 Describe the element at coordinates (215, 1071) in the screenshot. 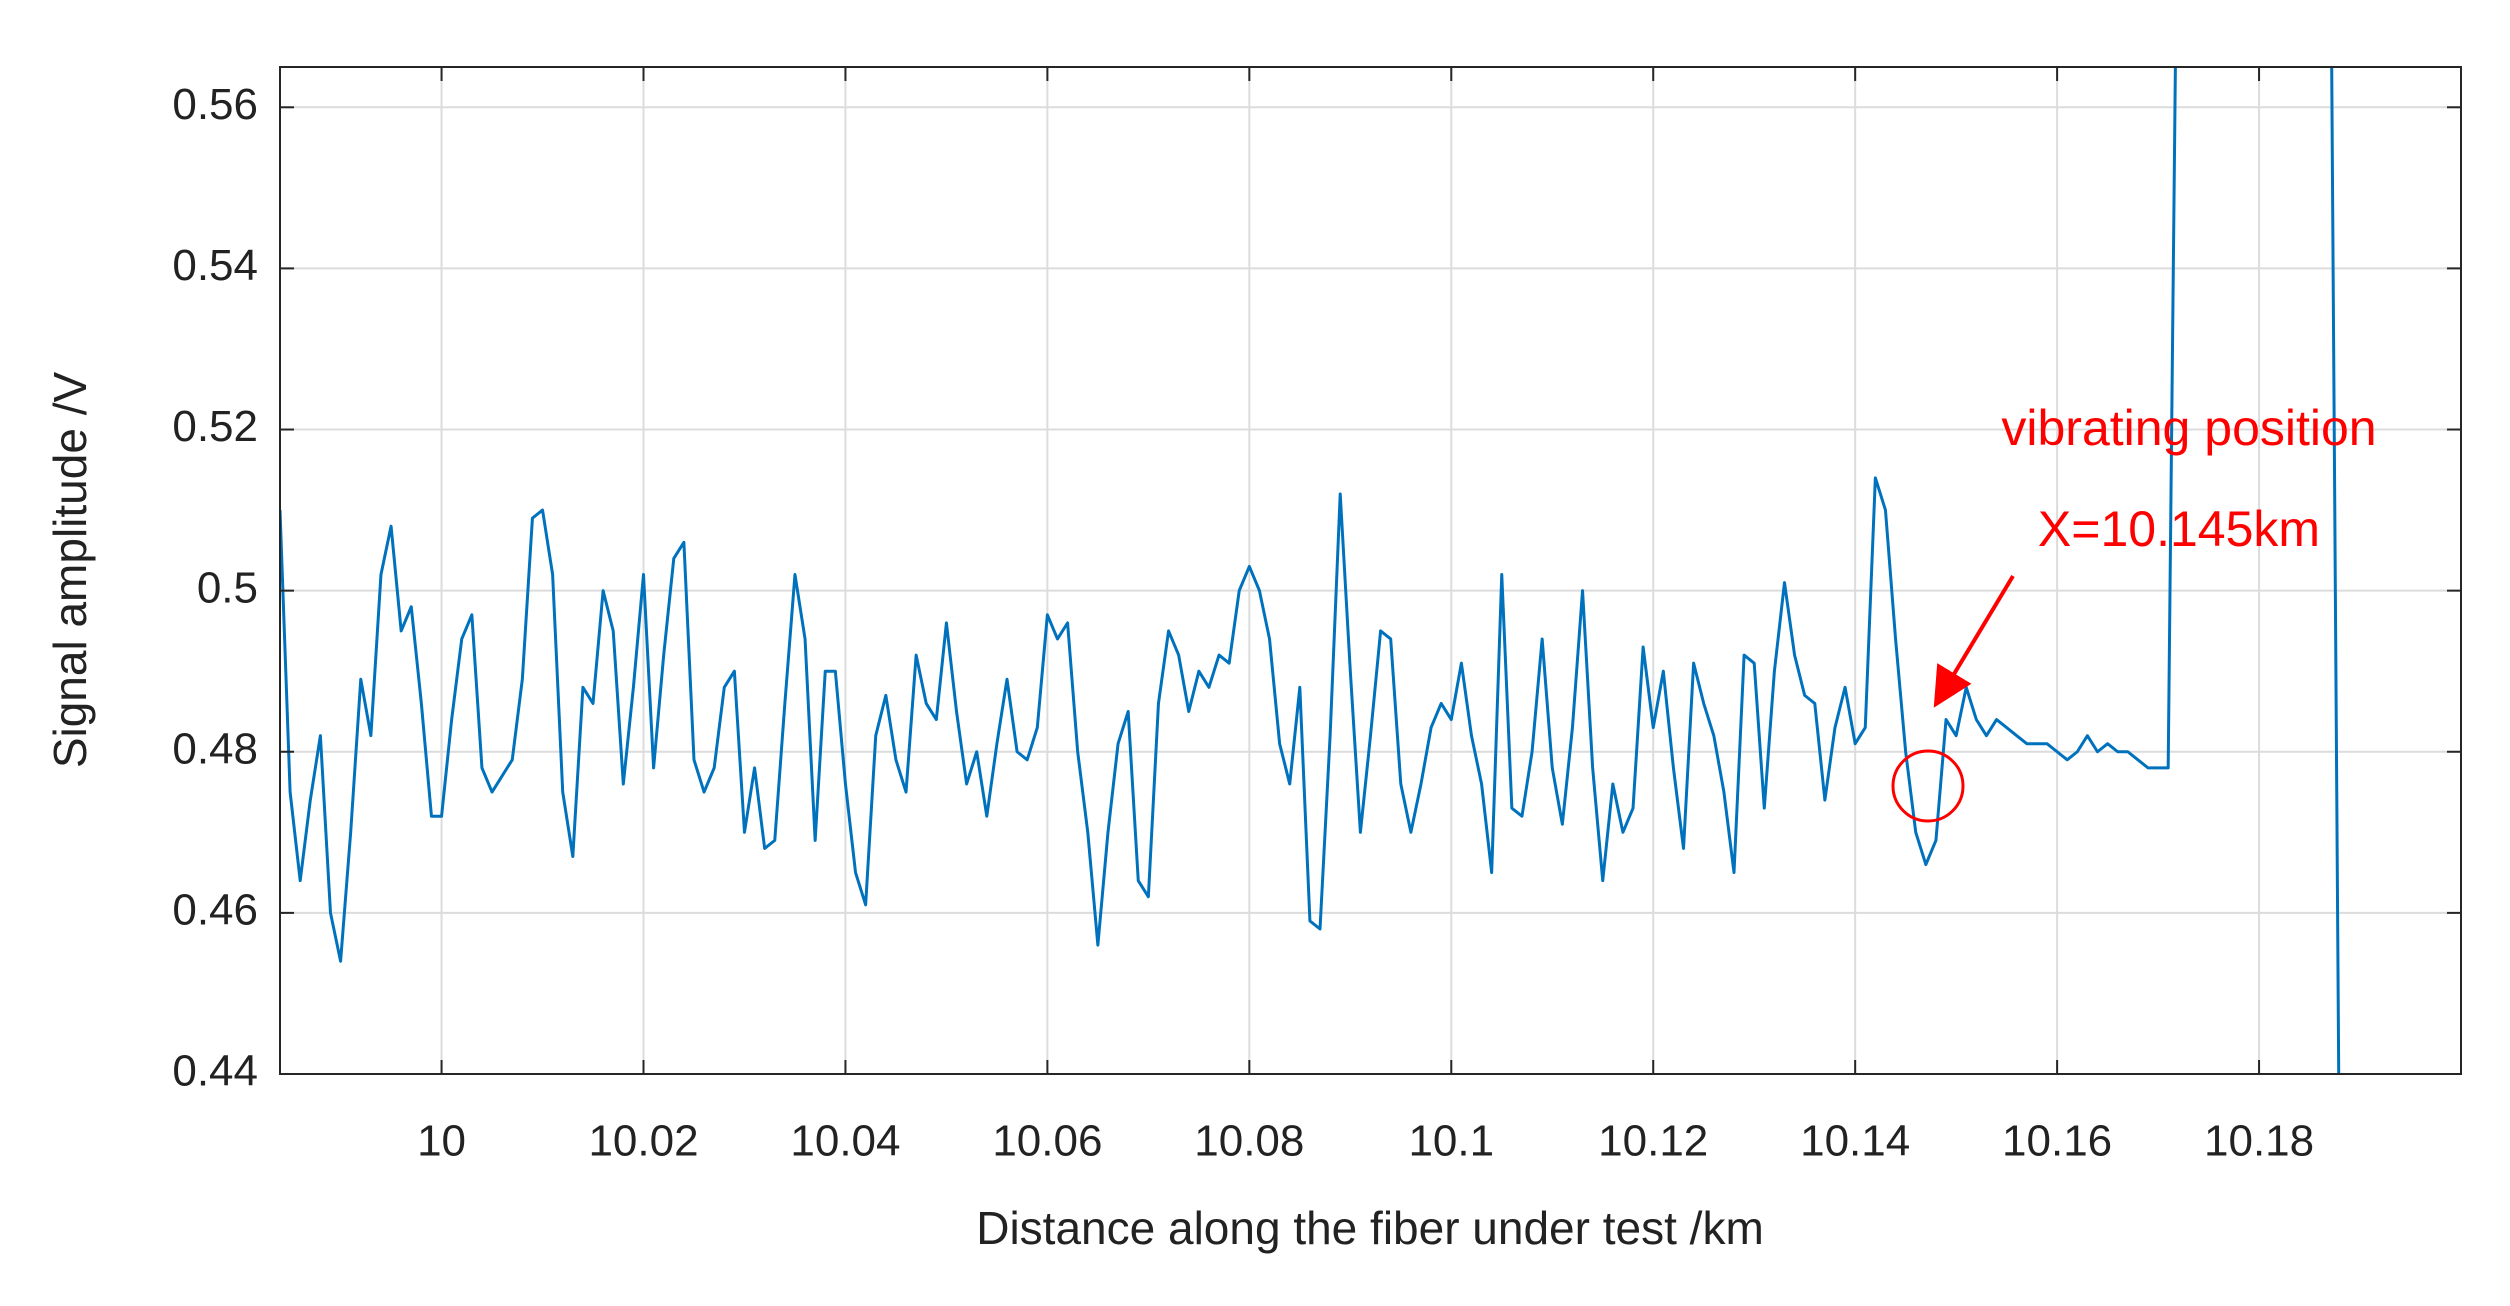

I see `y-tick-label: 0.44` at that location.